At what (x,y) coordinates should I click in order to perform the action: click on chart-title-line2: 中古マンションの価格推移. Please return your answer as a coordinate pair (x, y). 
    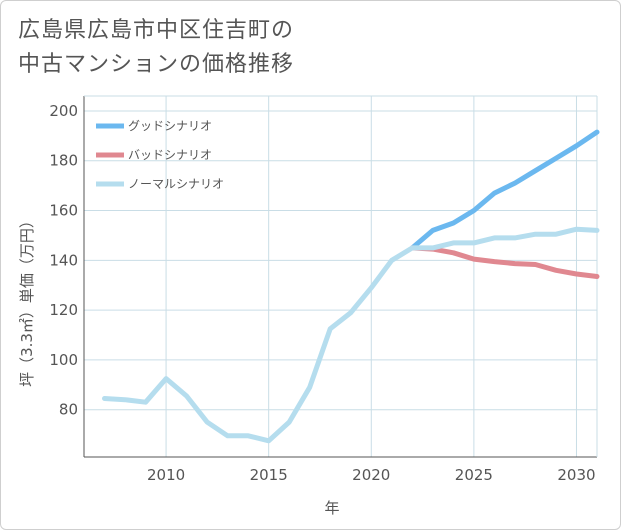
    Looking at the image, I should click on (156, 64).